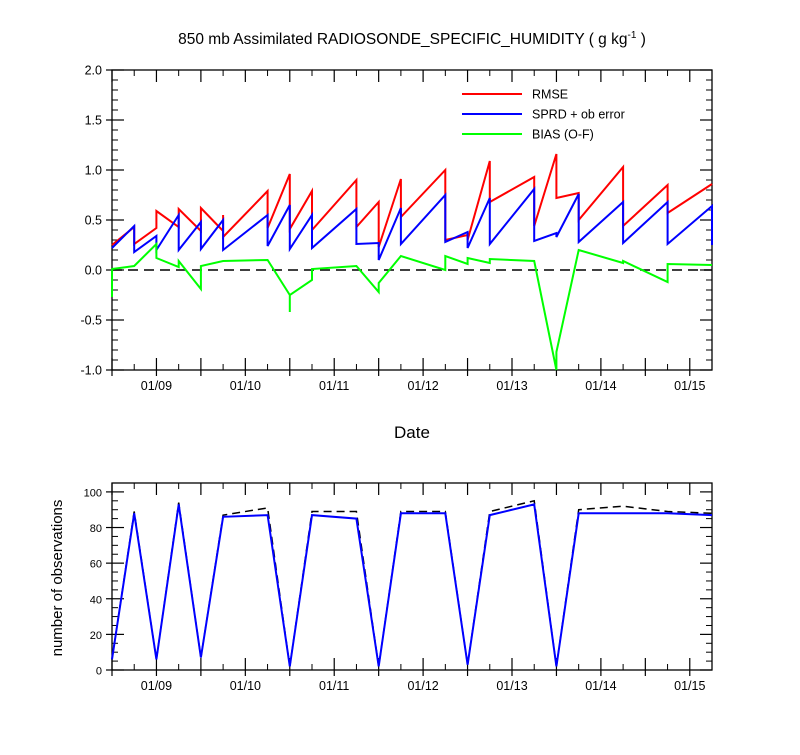 This screenshot has width=800, height=755. What do you see at coordinates (334, 686) in the screenshot?
I see `panel2-x-tick-label: 01/11` at bounding box center [334, 686].